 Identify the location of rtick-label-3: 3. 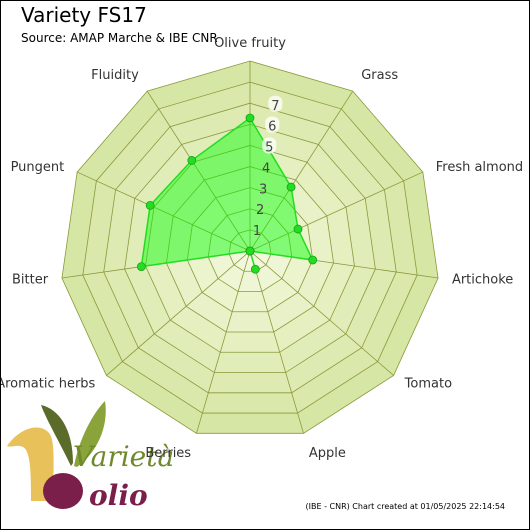
(263, 189).